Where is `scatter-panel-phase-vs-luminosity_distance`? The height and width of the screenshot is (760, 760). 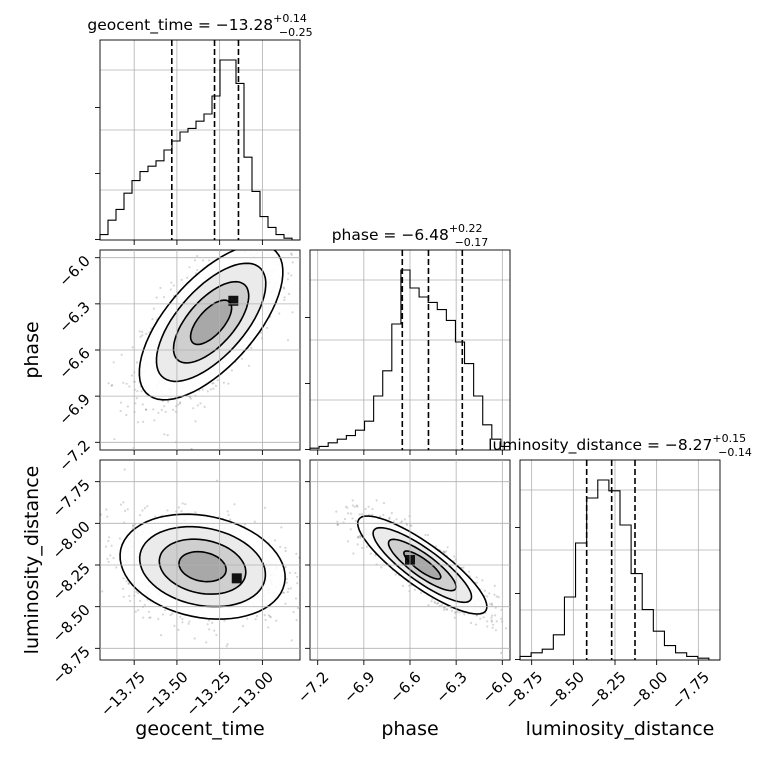
scatter-panel-phase-vs-luminosity_distance is located at coordinates (410, 560).